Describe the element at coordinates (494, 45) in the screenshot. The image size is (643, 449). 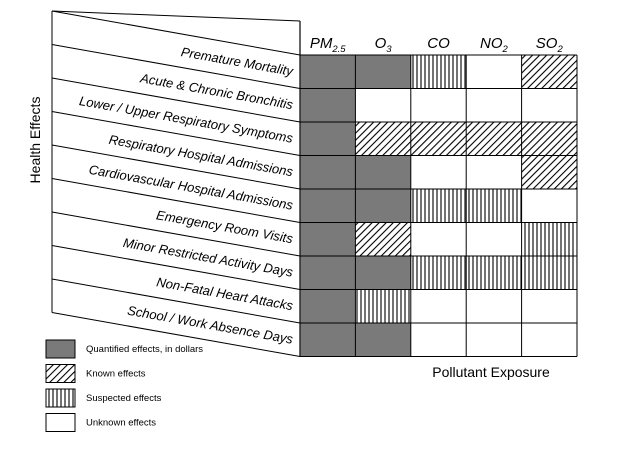
I see `pollutant-header: NO2` at that location.